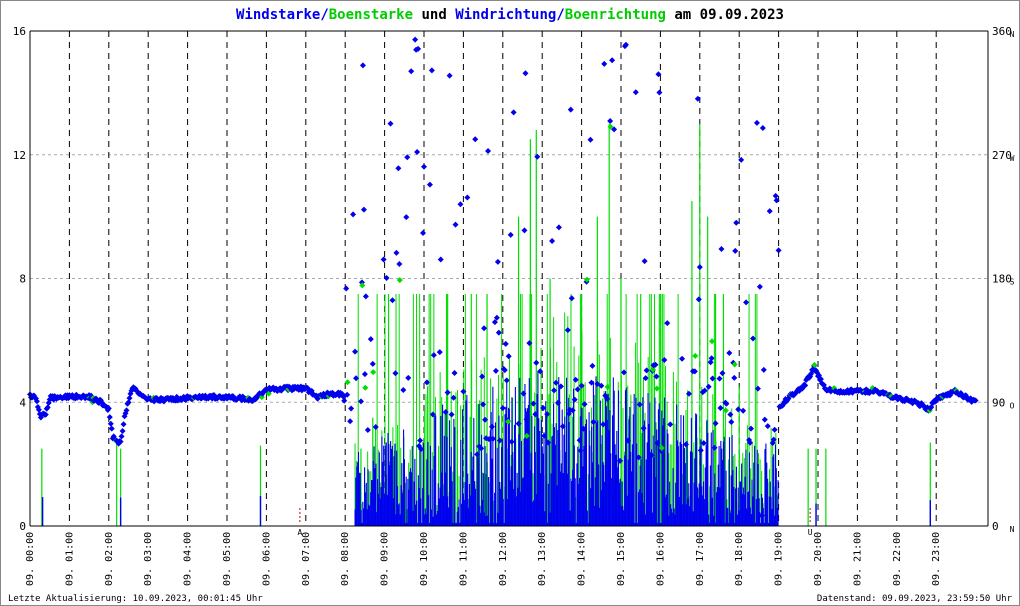  Describe the element at coordinates (424, 559) in the screenshot. I see `x-tick-label: 09. 10:00` at that location.